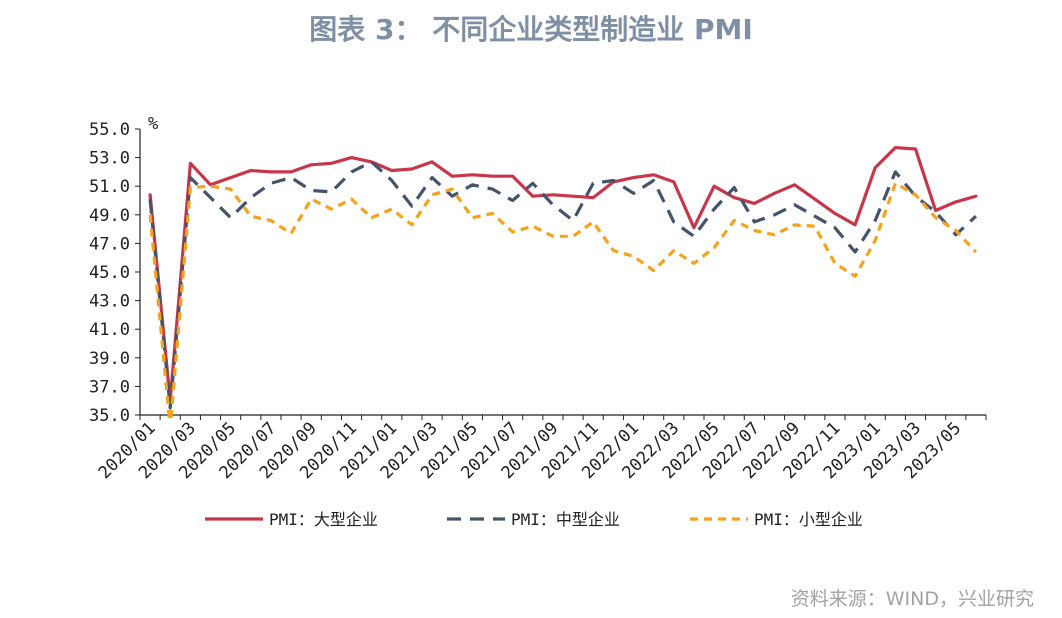 Image resolution: width=1062 pixels, height=618 pixels. What do you see at coordinates (109, 216) in the screenshot?
I see `y-tick-label: 49.0` at bounding box center [109, 216].